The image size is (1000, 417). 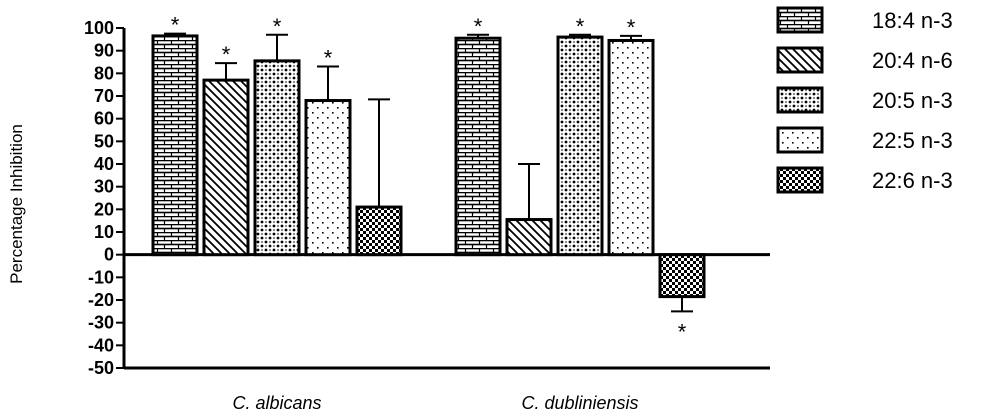 What do you see at coordinates (104, 232) in the screenshot?
I see `y-tick-label: 10` at bounding box center [104, 232].